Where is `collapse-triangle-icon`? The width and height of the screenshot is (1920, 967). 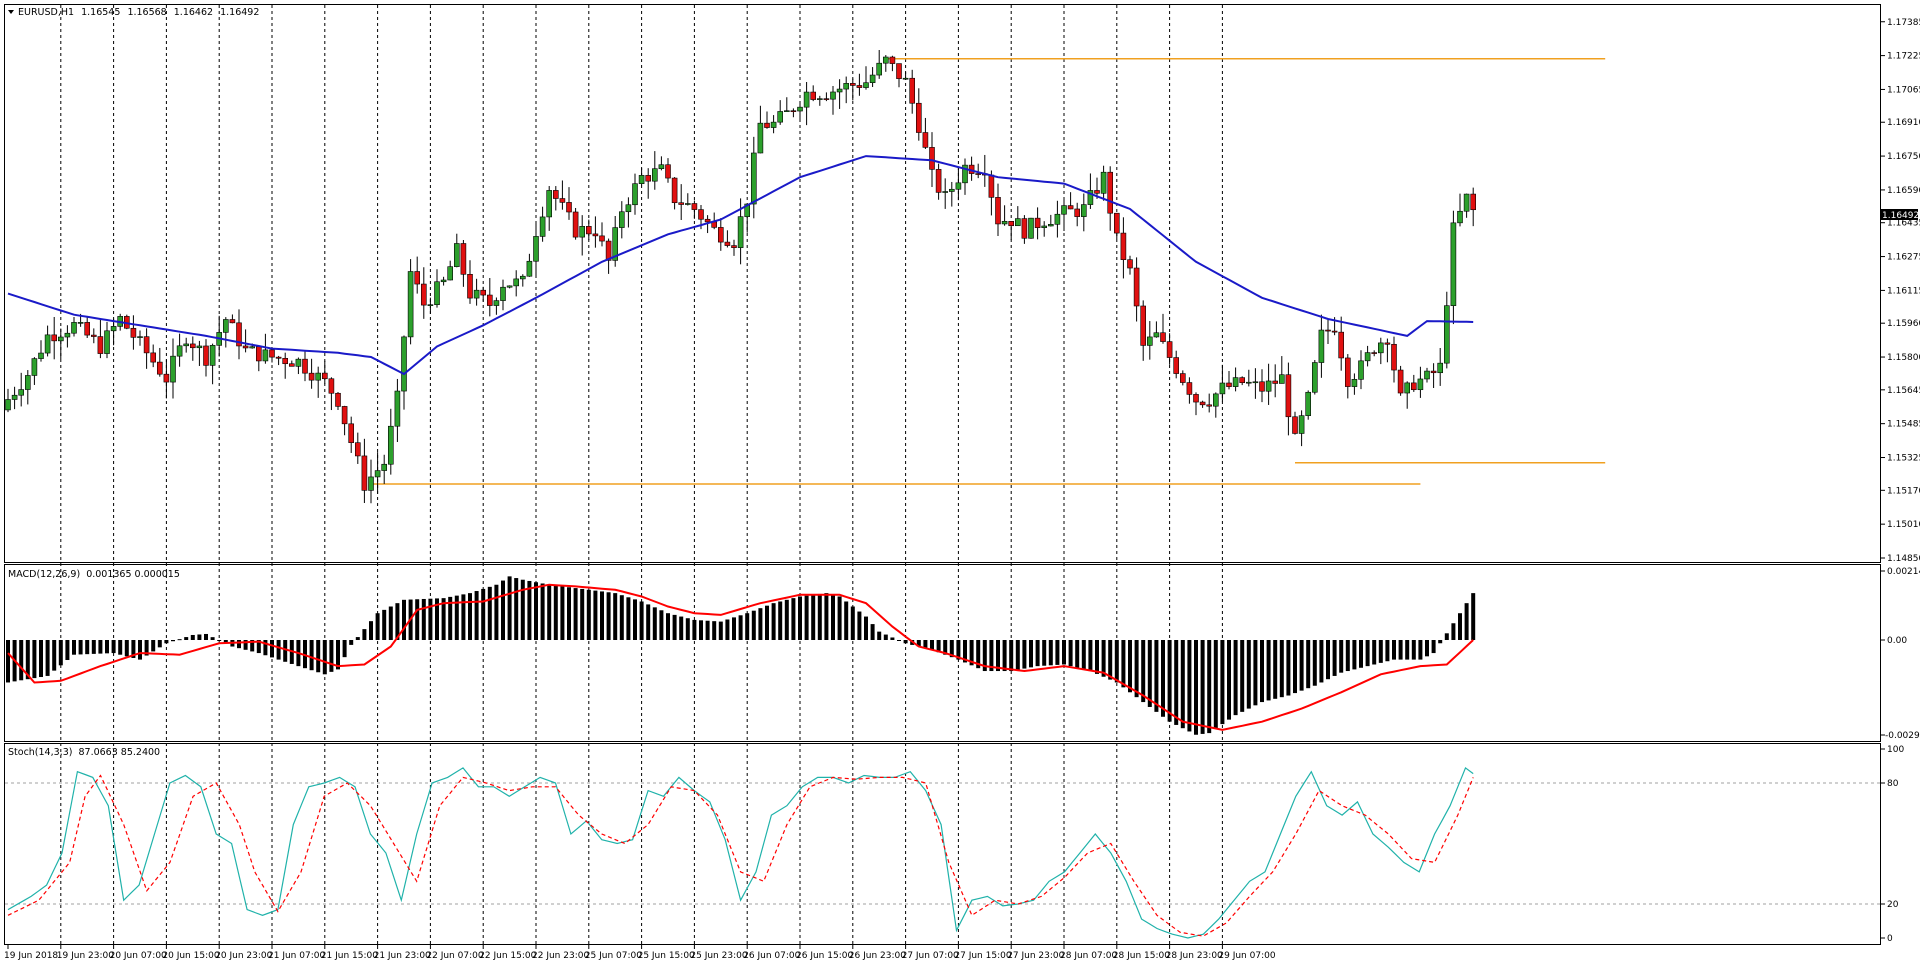
collapse-triangle-icon is located at coordinates (11, 12).